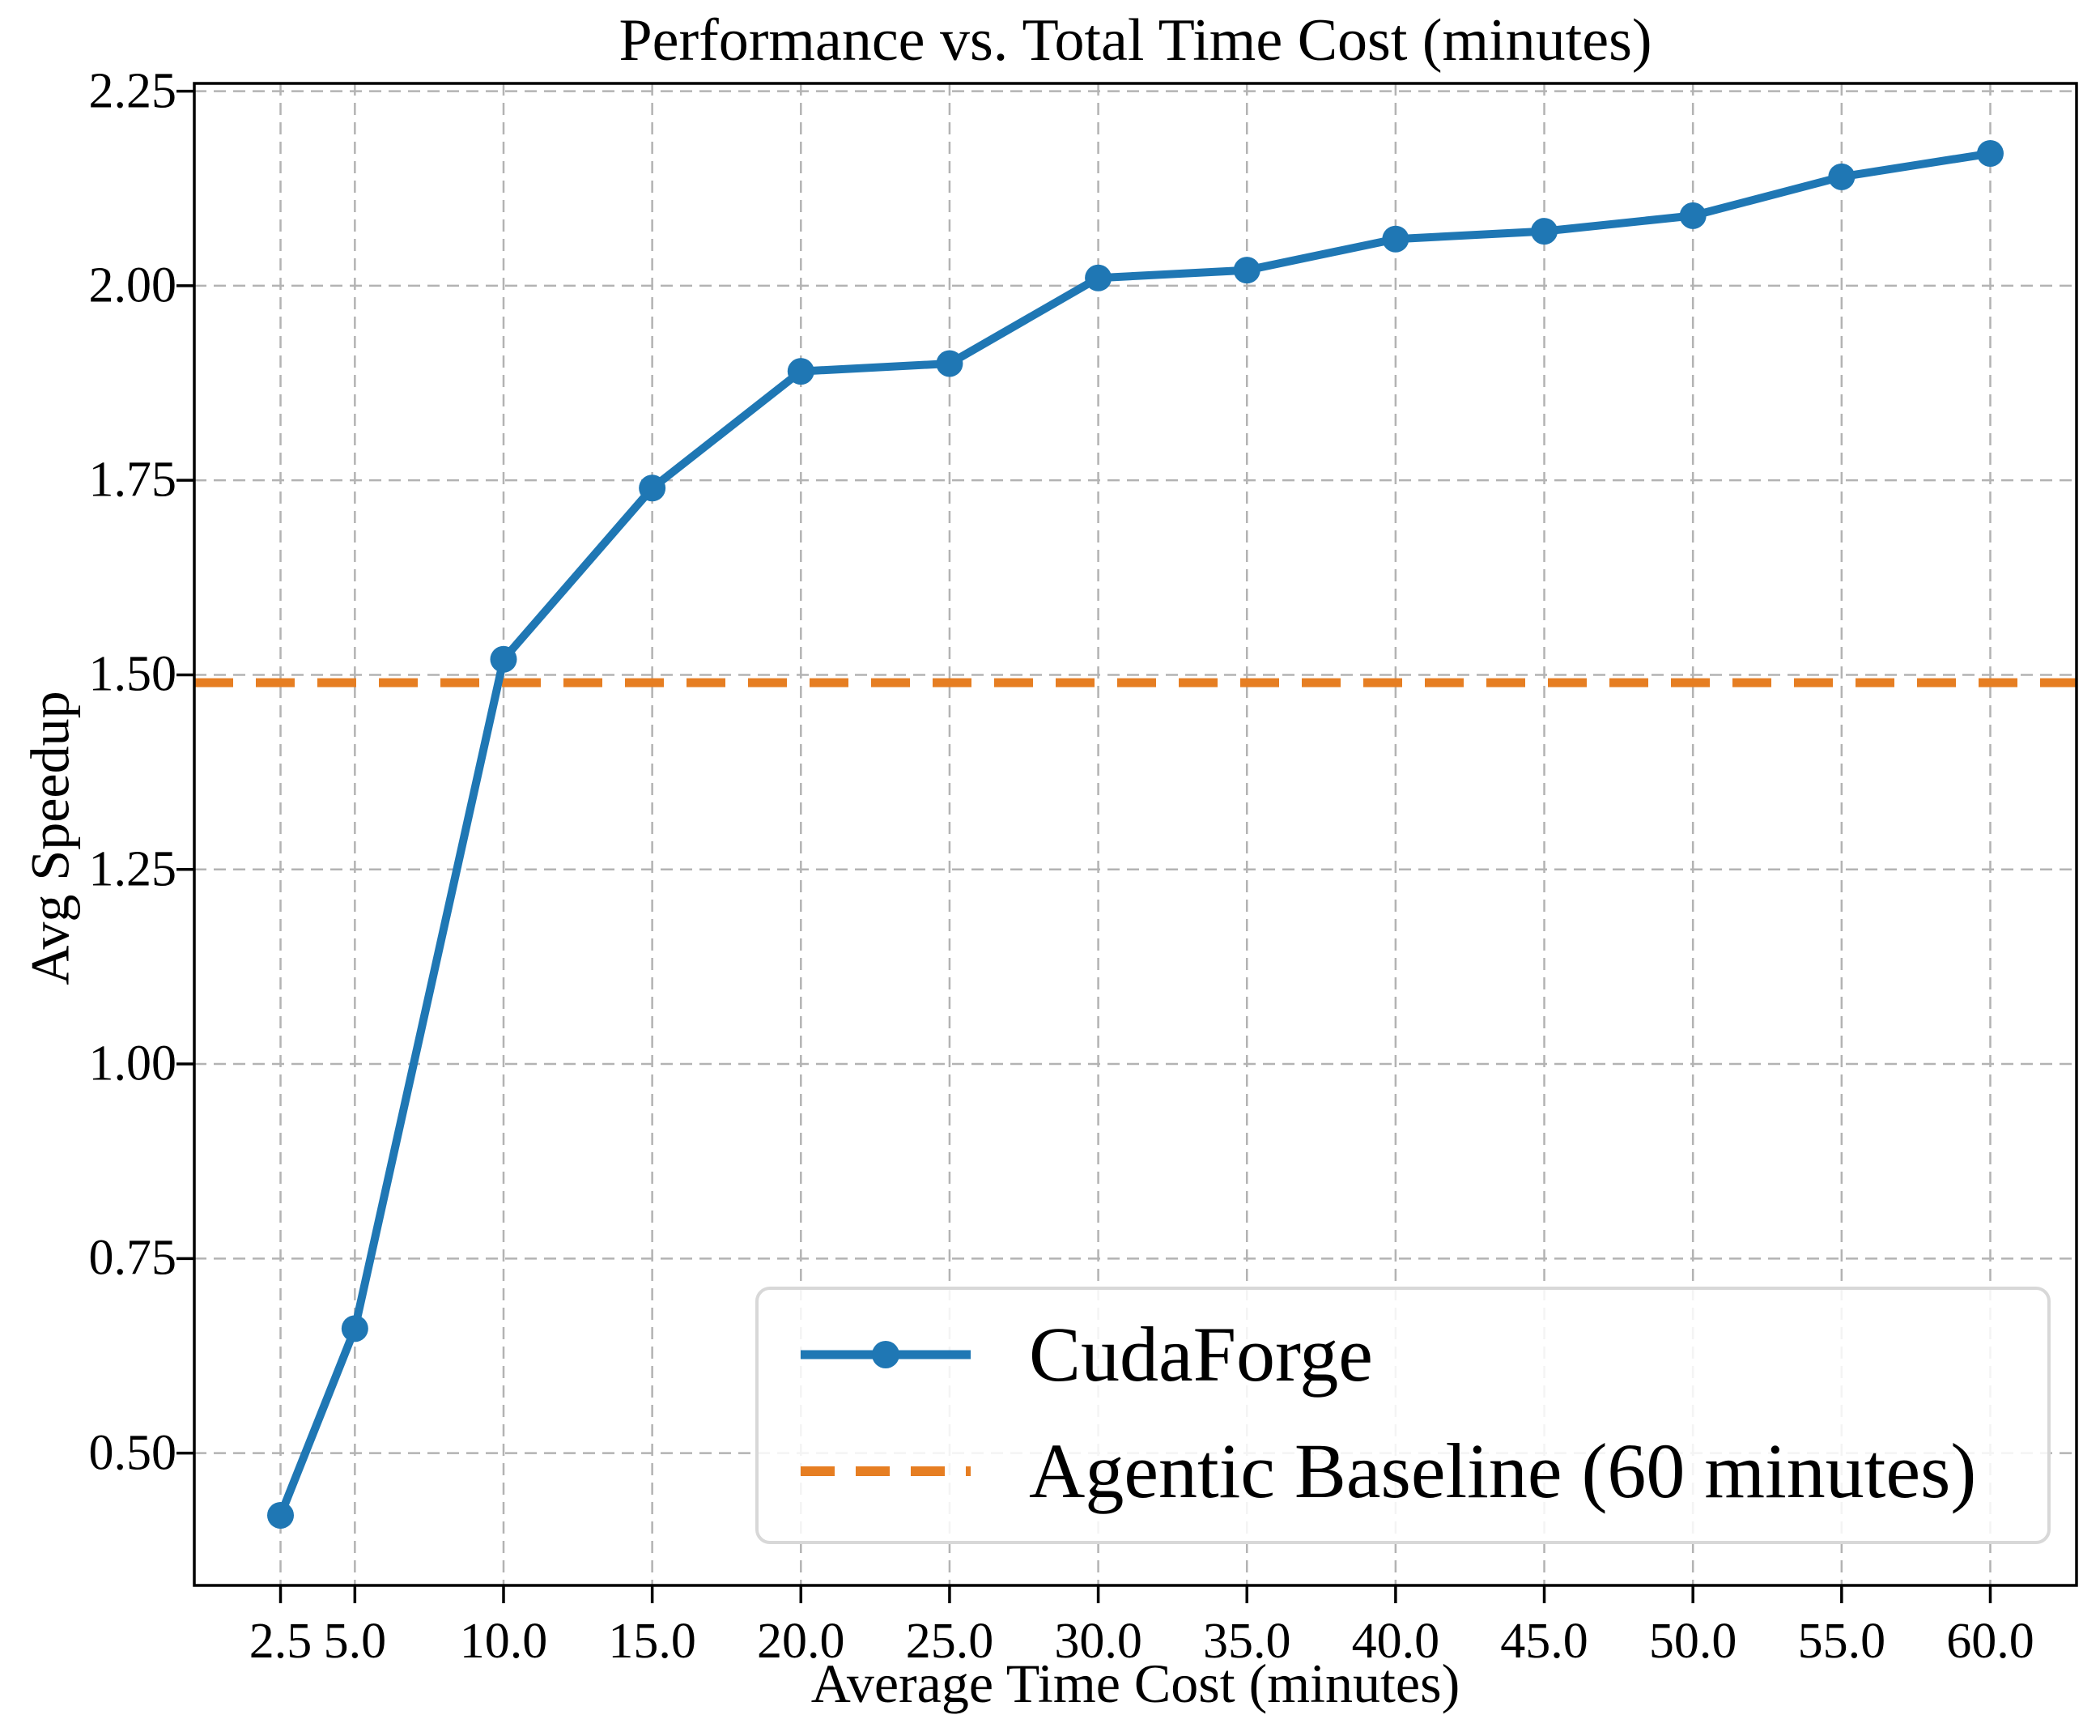 The width and height of the screenshot is (2100, 1736). I want to click on x-tick-label: 35.0, so click(1246, 1641).